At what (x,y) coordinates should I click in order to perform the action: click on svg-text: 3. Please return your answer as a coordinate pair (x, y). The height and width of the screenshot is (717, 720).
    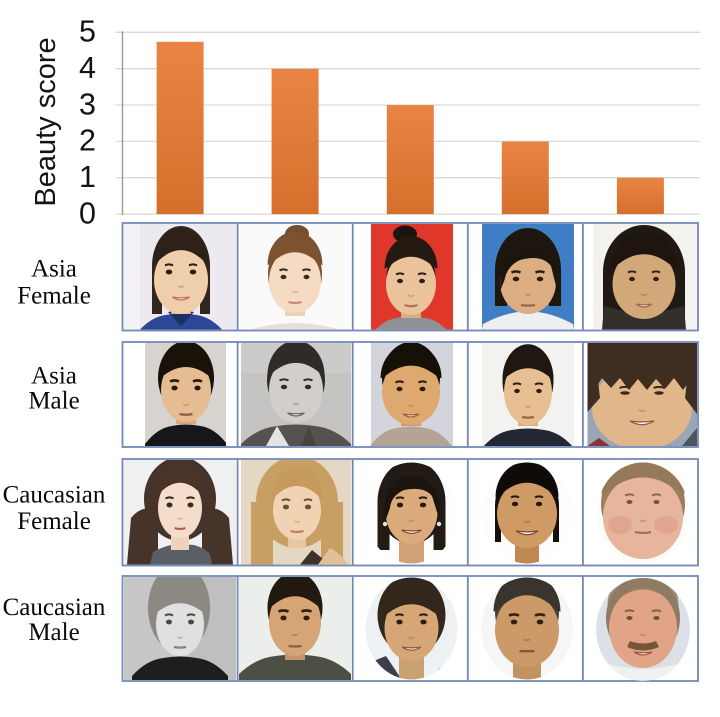
    Looking at the image, I should click on (87, 104).